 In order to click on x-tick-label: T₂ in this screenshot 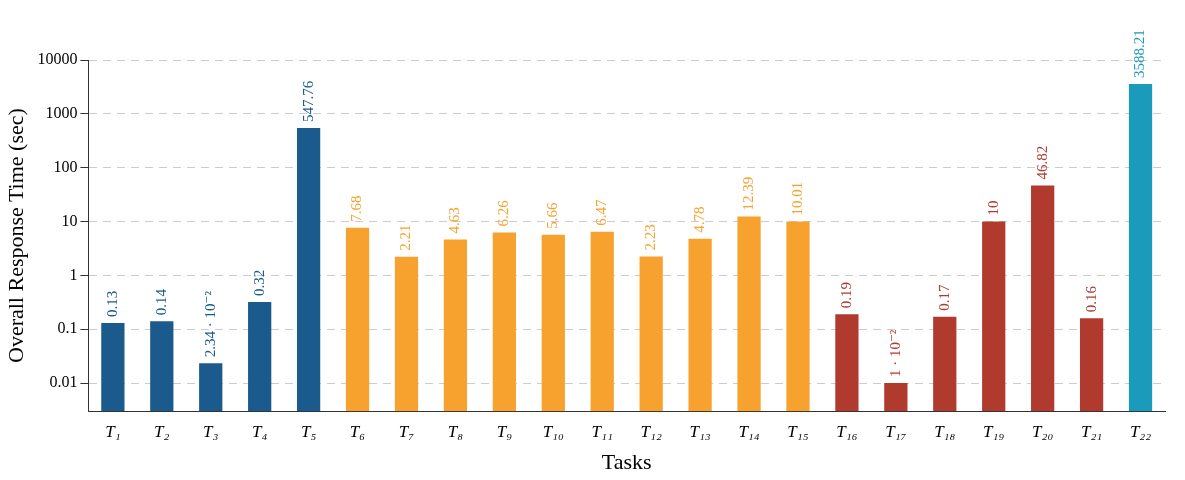, I will do `click(162, 431)`.